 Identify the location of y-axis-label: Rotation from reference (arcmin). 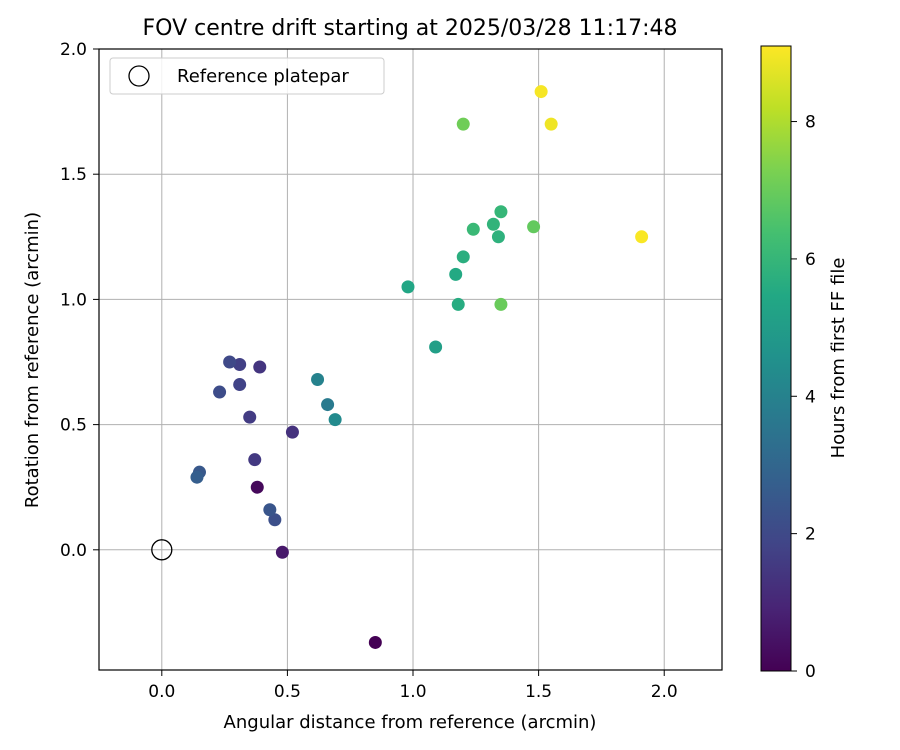
(32, 360).